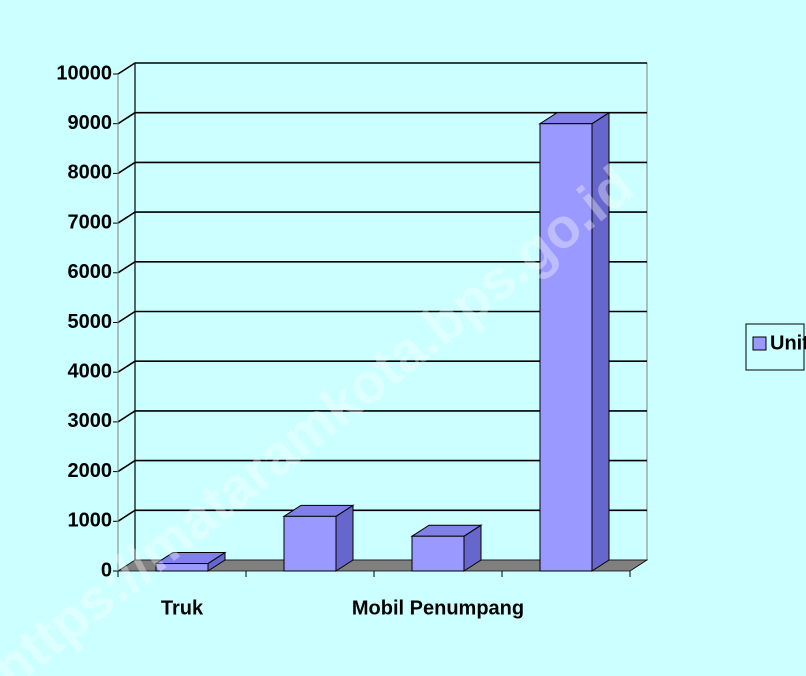 The width and height of the screenshot is (806, 676). I want to click on y-tick-label: 6000, so click(90, 272).